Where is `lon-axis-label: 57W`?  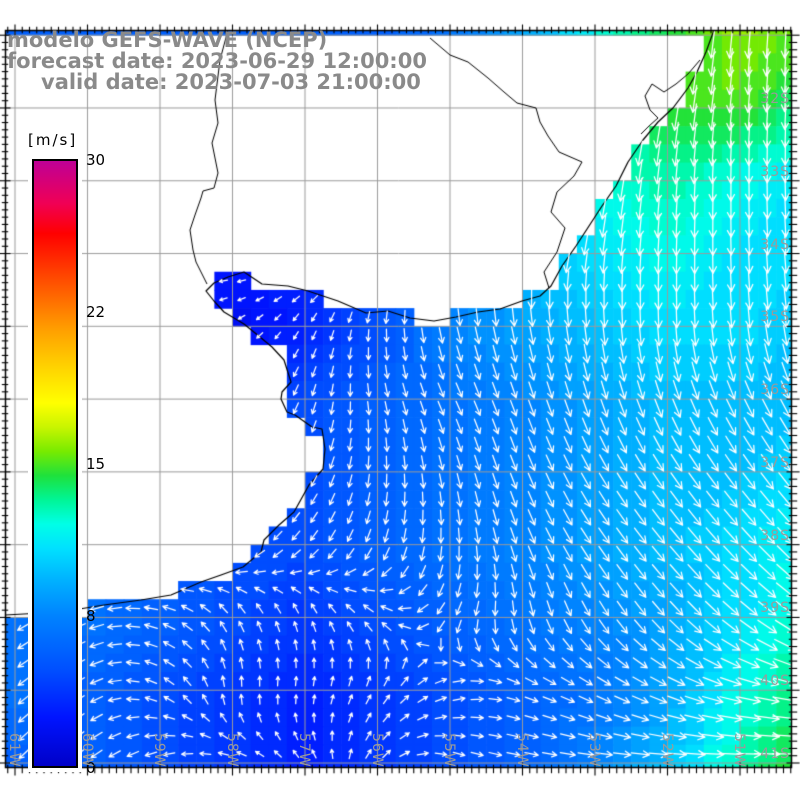
lon-axis-label: 57W is located at coordinates (304, 750).